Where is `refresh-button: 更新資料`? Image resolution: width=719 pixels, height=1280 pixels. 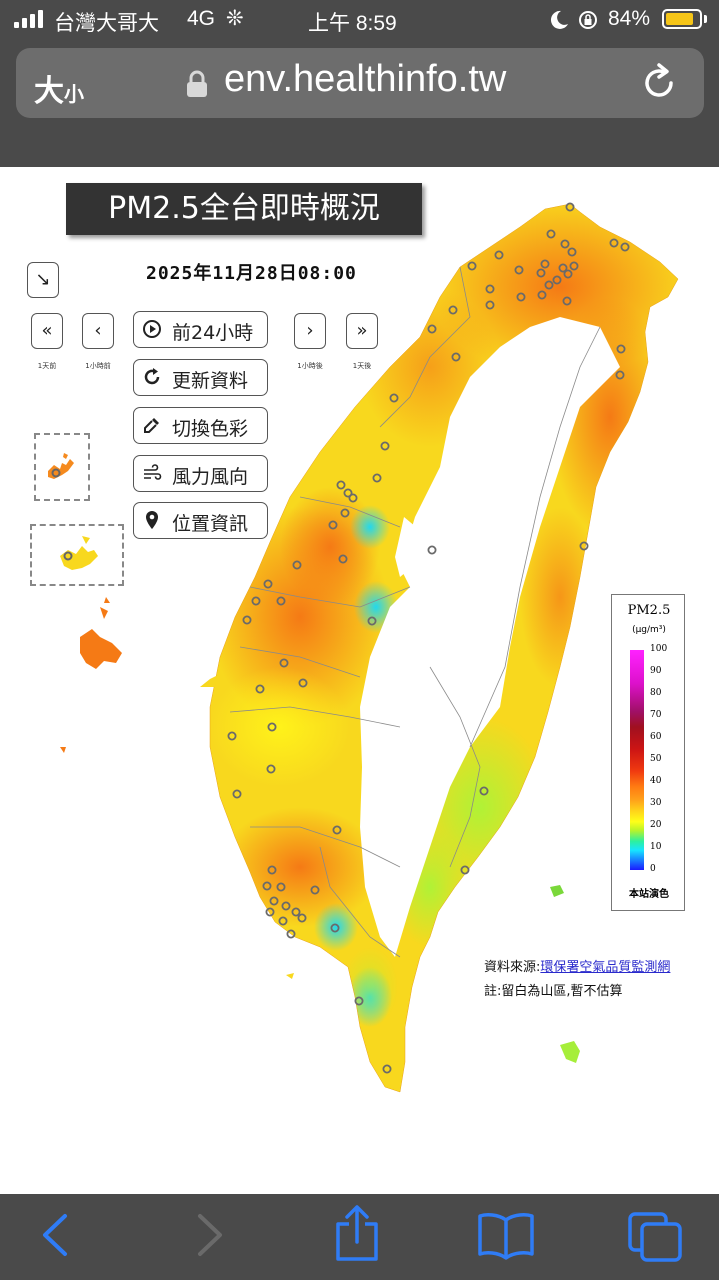
refresh-button: 更新資料 is located at coordinates (200, 377).